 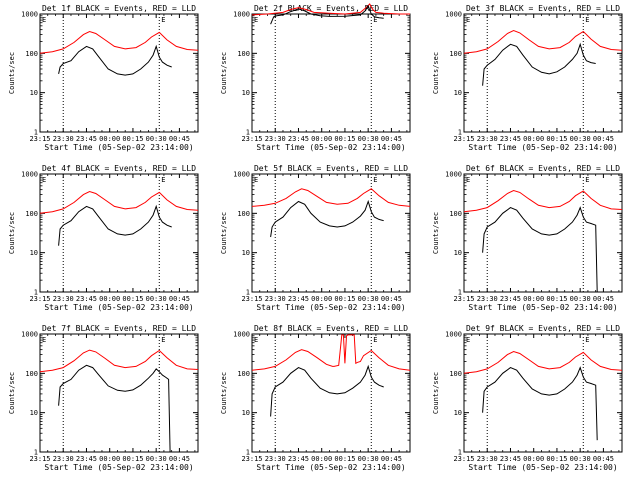 What do you see at coordinates (331, 168) in the screenshot?
I see `panel-title: Det 5f BLACK = Events, RED = LLD` at bounding box center [331, 168].